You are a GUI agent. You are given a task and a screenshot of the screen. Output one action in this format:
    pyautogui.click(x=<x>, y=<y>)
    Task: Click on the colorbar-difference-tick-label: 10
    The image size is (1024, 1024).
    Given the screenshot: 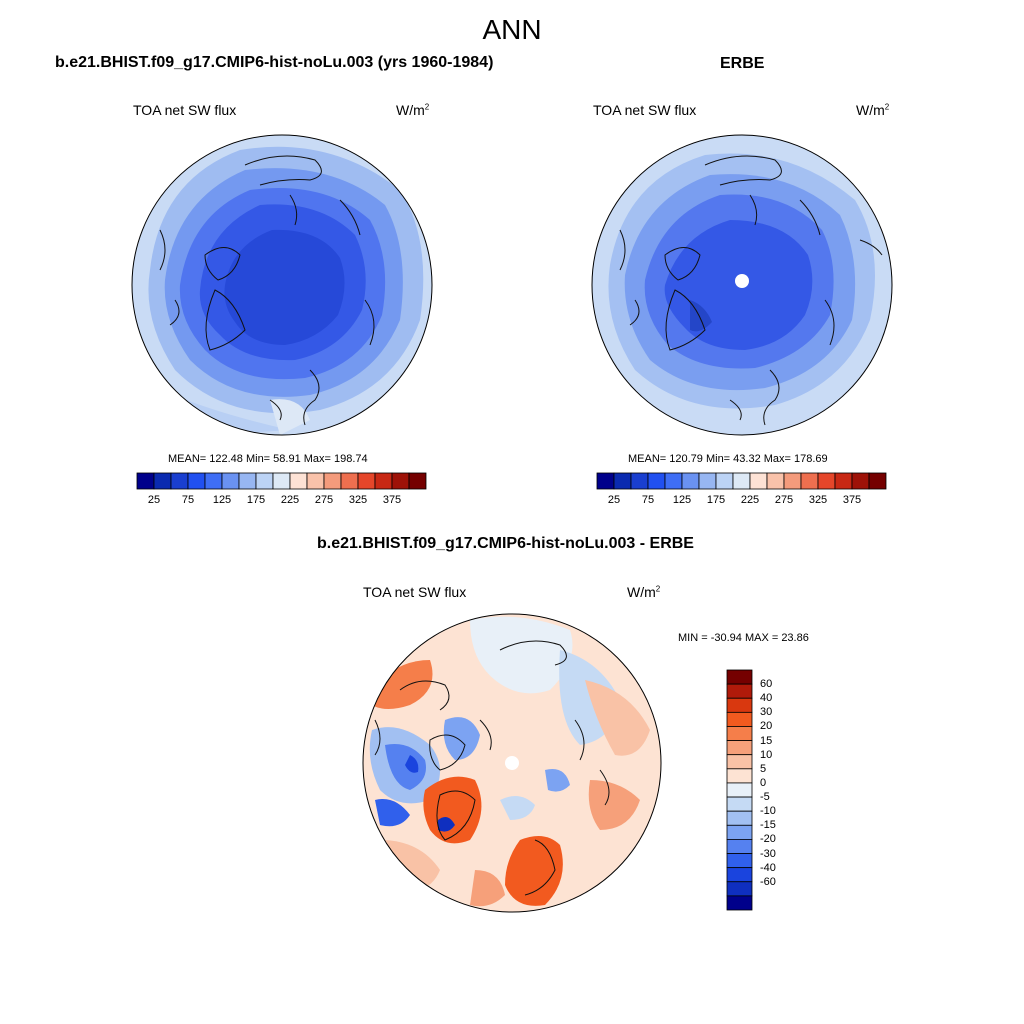 What is the action you would take?
    pyautogui.click(x=766, y=754)
    